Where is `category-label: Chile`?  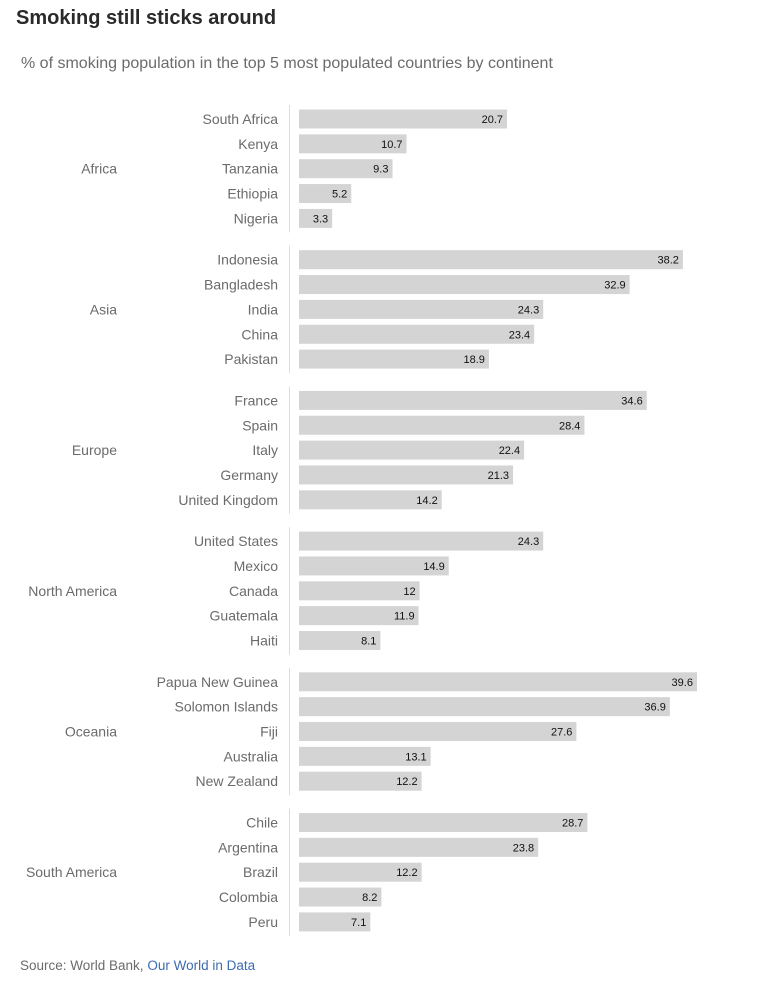
category-label: Chile is located at coordinates (262, 823).